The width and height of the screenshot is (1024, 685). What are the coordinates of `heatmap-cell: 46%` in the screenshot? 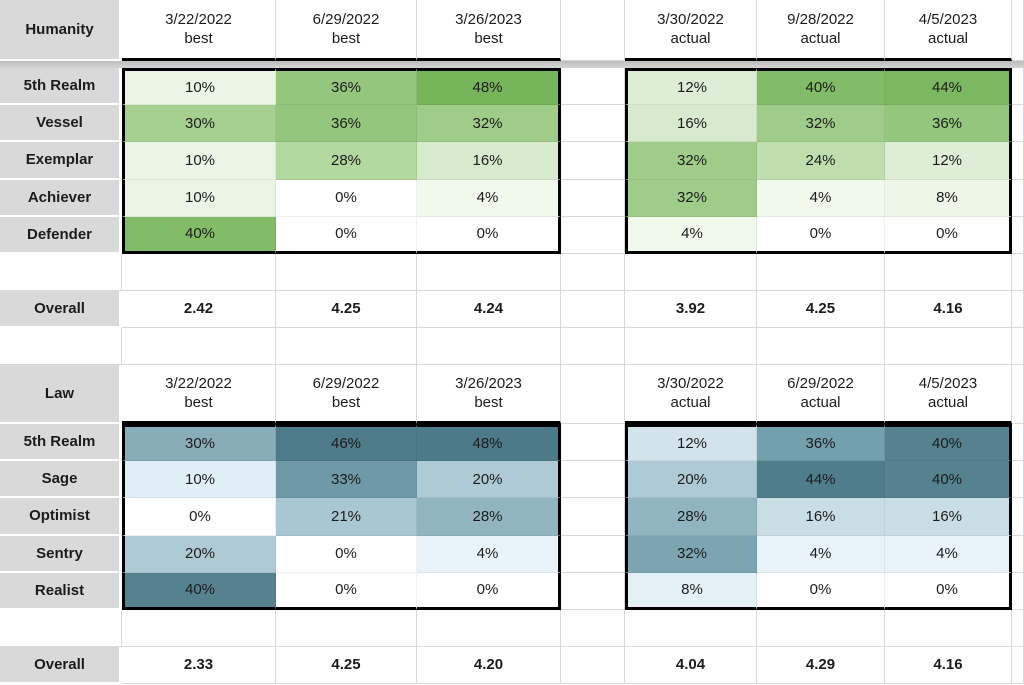 It's located at (346, 442).